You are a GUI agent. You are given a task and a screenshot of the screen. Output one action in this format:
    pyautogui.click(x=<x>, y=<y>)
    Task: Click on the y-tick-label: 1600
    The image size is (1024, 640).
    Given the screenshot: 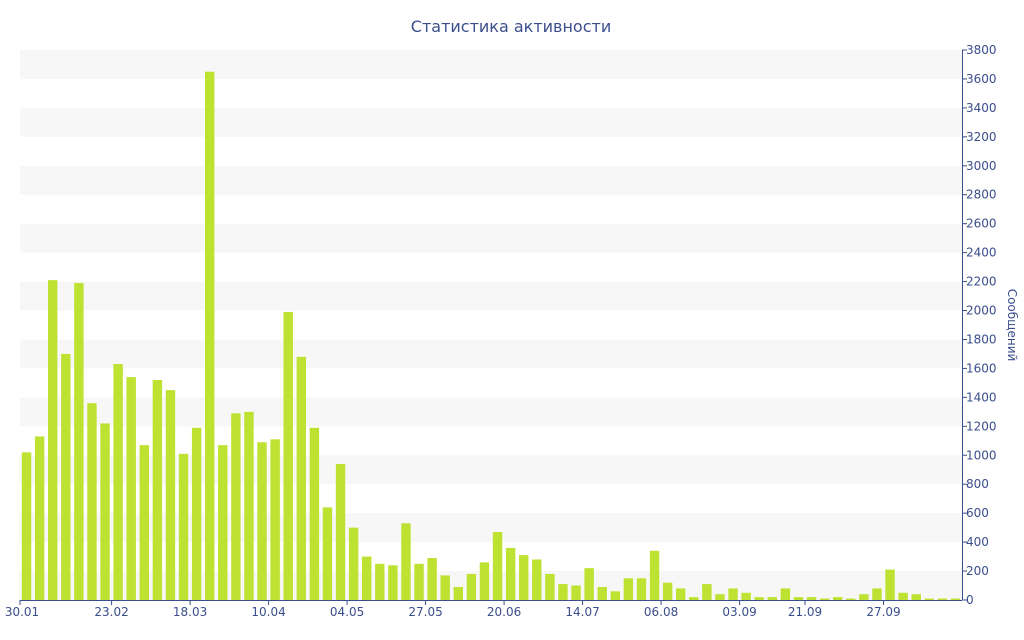 What is the action you would take?
    pyautogui.click(x=981, y=368)
    